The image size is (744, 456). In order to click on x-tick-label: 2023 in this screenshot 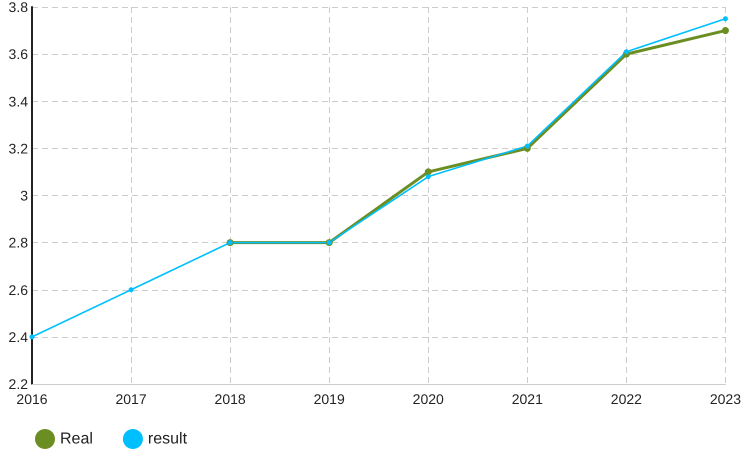, I will do `click(726, 399)`.